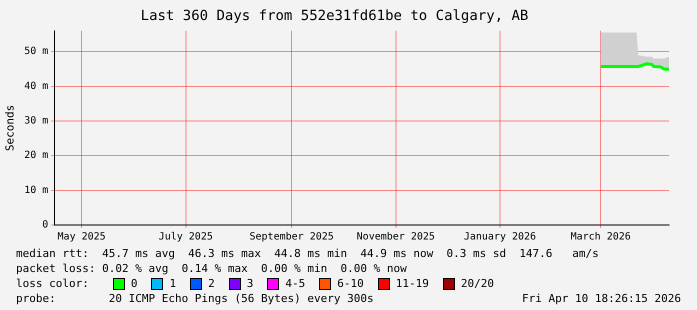 The height and width of the screenshot is (310, 697). I want to click on y-tick-label: 50 m, so click(36, 52).